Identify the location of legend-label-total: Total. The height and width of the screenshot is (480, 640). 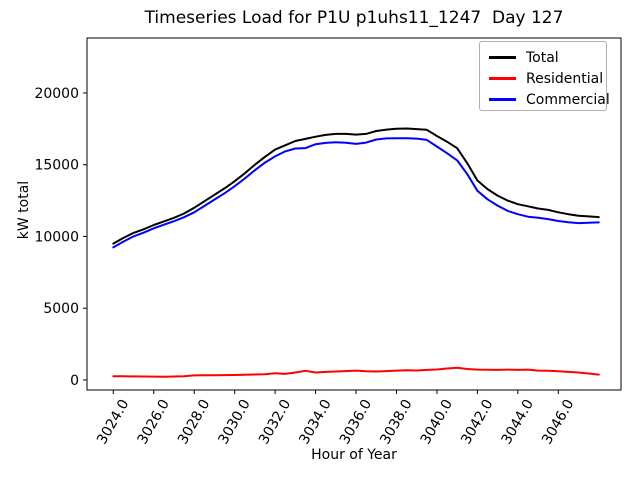
(542, 57).